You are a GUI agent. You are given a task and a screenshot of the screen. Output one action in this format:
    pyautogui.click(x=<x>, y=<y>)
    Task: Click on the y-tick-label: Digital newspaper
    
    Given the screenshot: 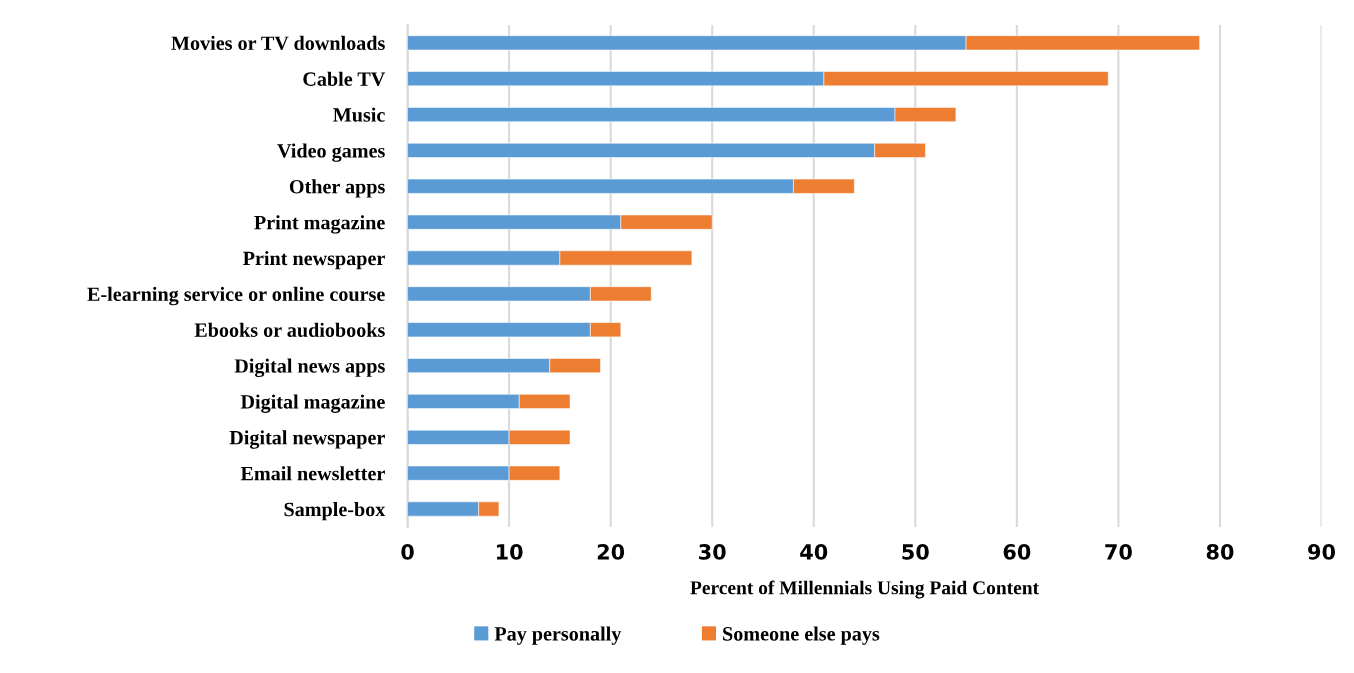 What is the action you would take?
    pyautogui.click(x=307, y=439)
    